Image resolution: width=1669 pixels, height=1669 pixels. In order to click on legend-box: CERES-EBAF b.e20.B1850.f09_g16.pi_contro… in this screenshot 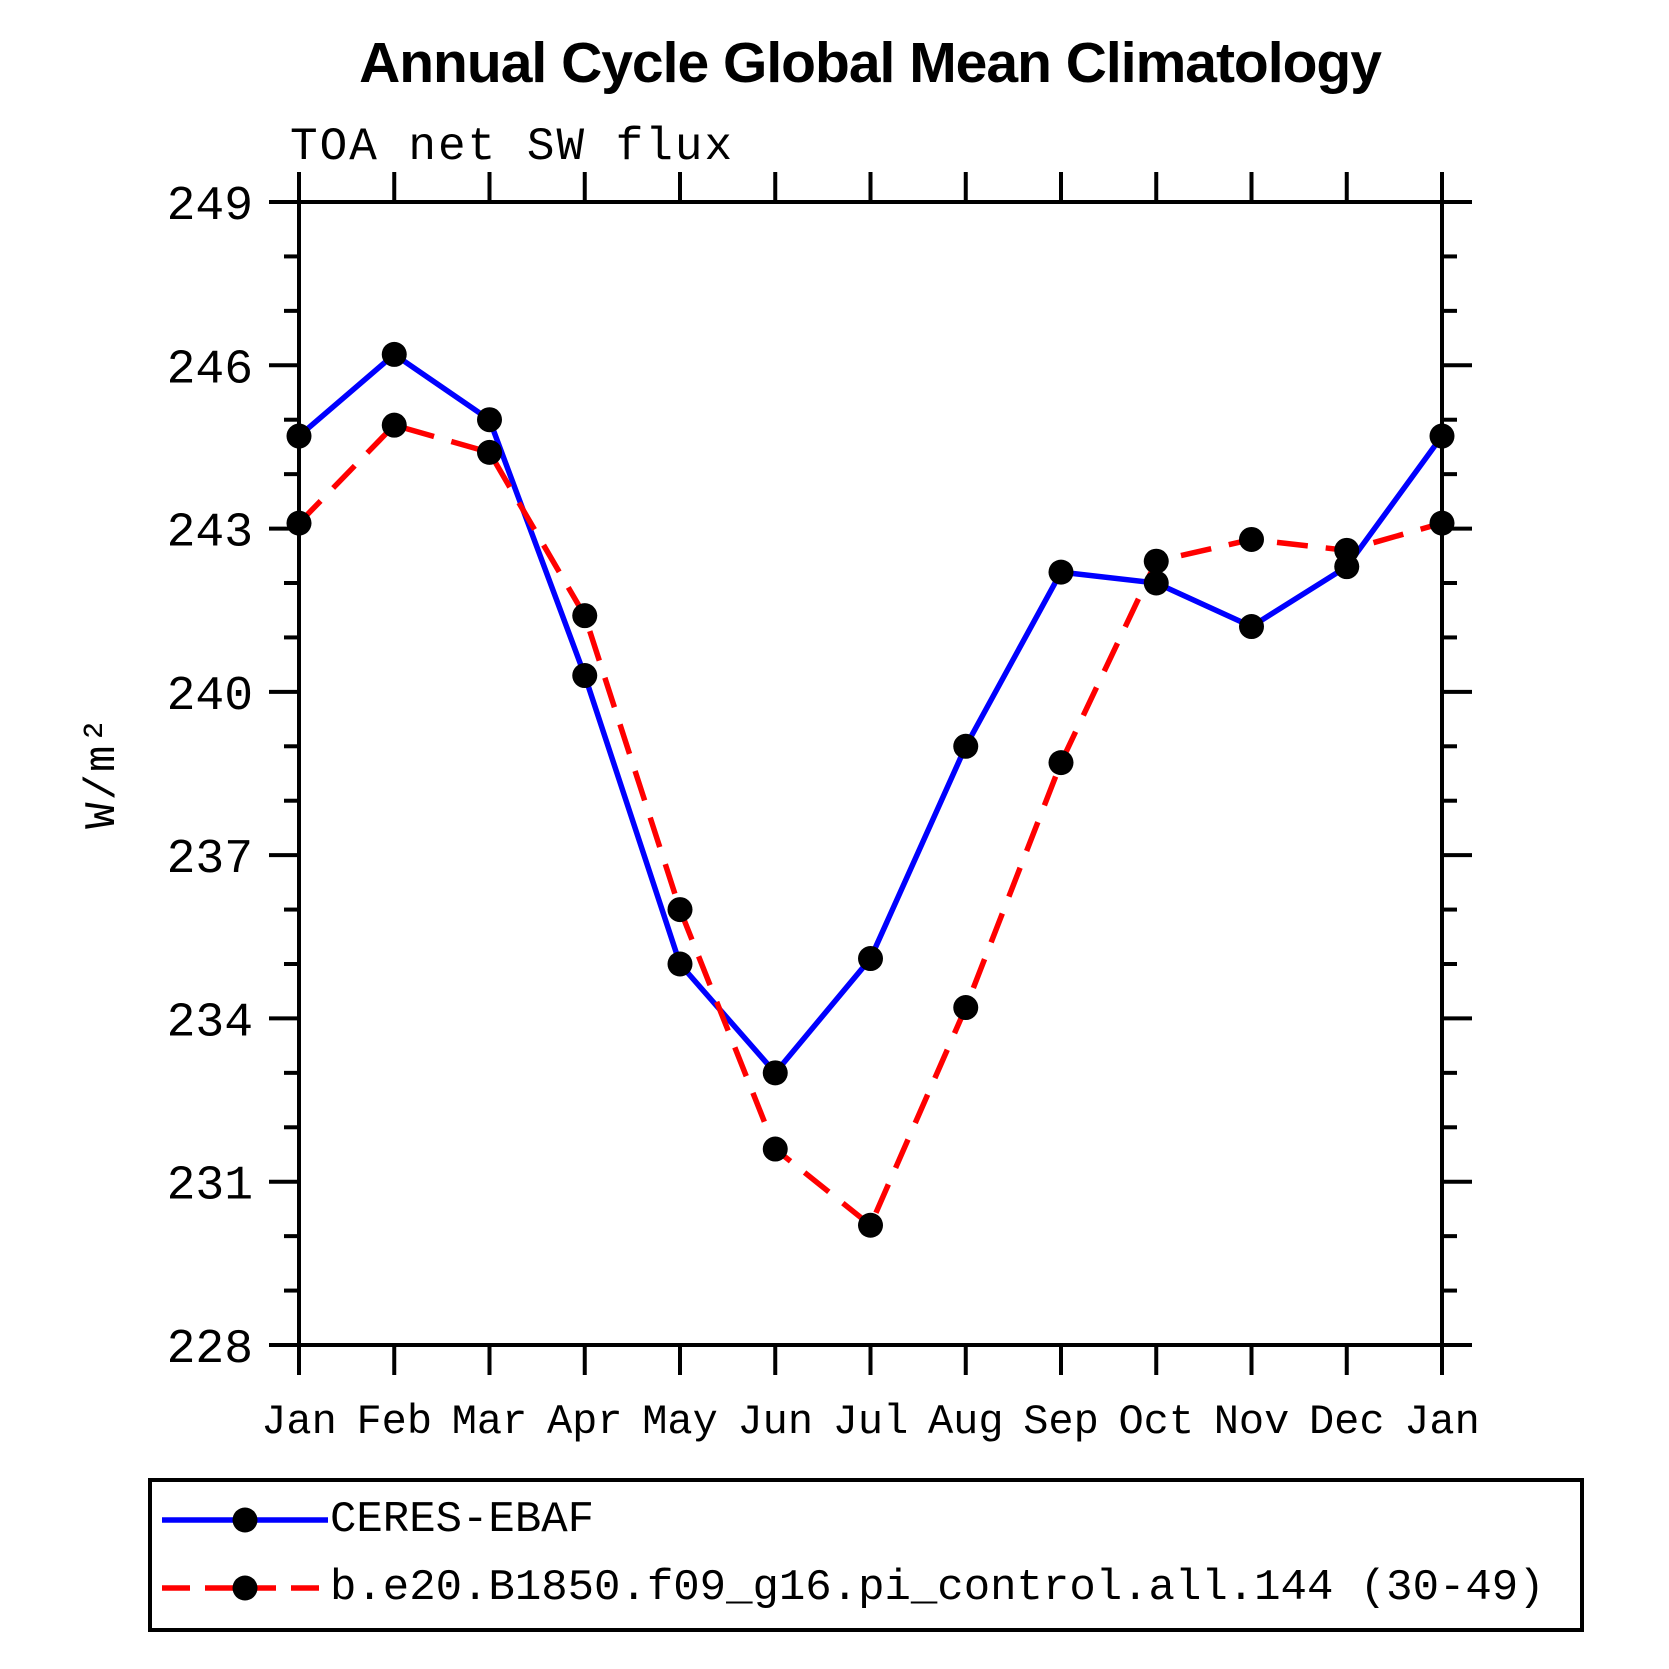, I will do `click(866, 1555)`.